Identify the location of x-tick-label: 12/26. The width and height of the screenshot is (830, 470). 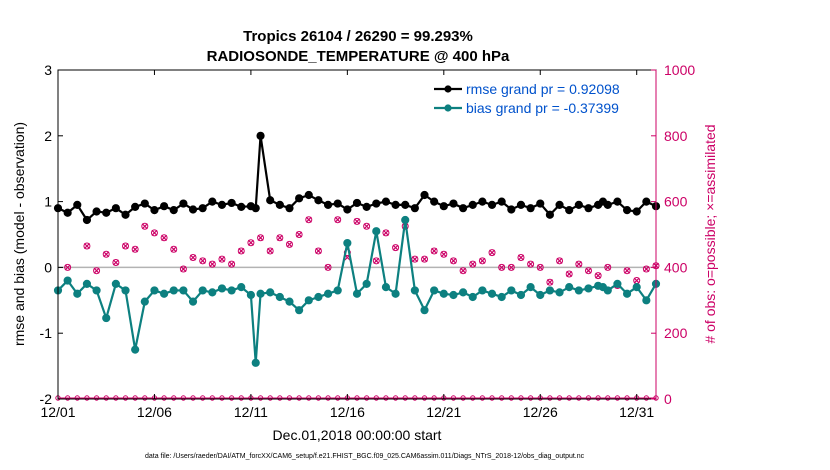
(540, 412).